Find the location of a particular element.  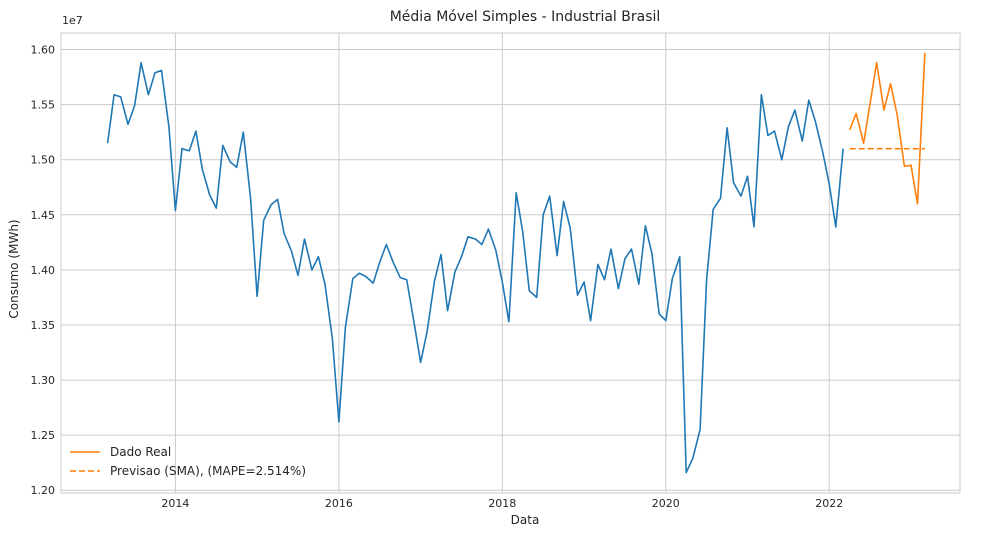

y-tick-label: 1.20 is located at coordinates (43, 490).